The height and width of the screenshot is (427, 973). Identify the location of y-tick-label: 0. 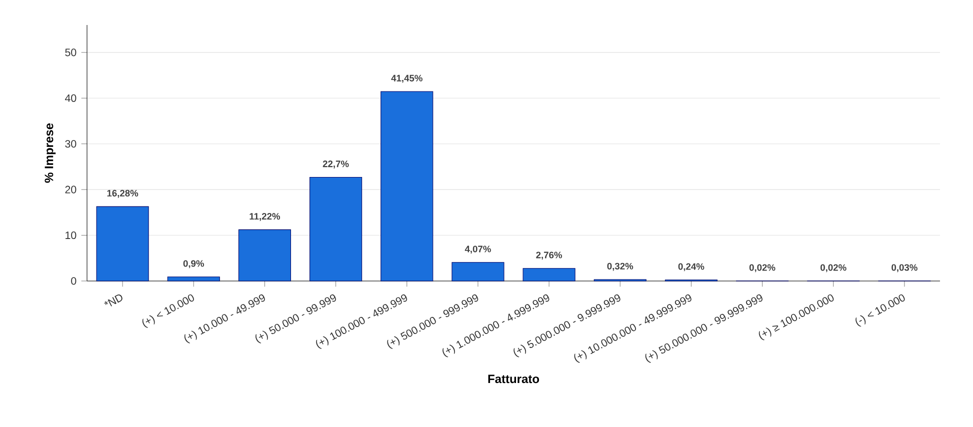
(73, 281).